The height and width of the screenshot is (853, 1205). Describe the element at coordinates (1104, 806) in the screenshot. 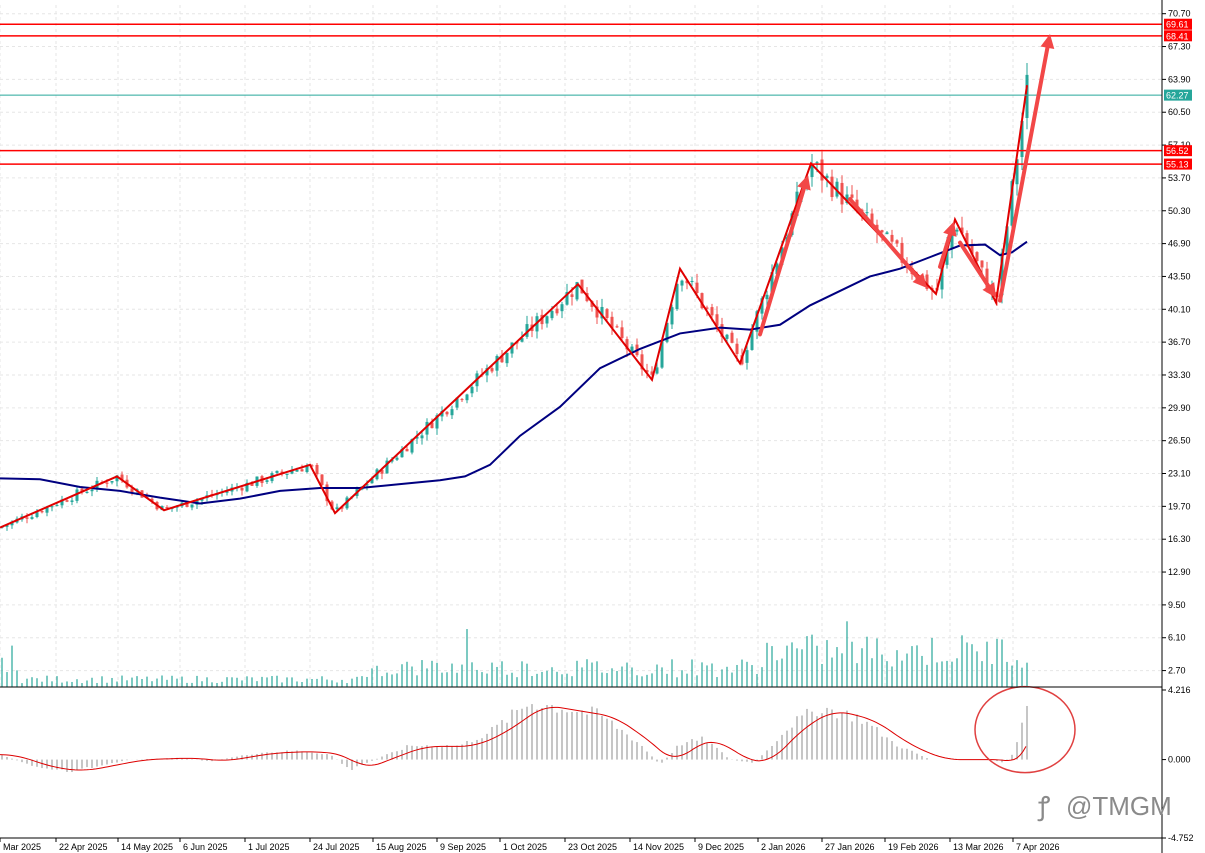

I see `watermark: ꝭ @TMGM` at that location.